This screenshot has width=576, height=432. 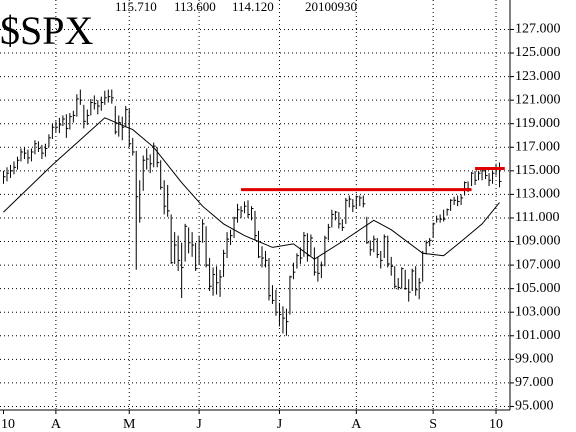 I want to click on header-high: 115.710, so click(x=136, y=7).